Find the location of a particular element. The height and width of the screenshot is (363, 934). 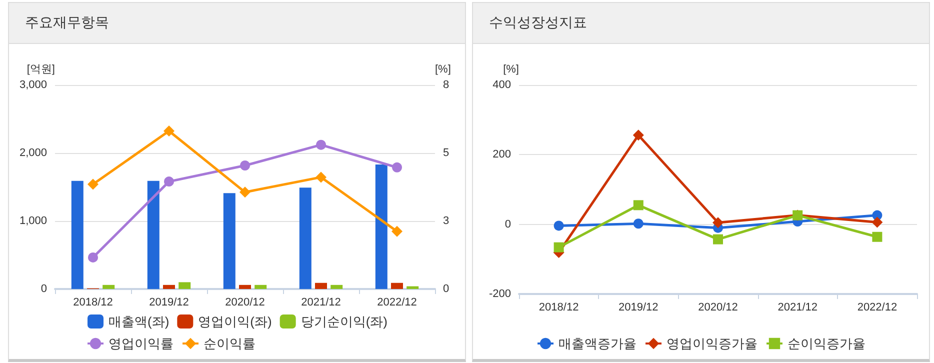

legend-label: 매출액(좌) is located at coordinates (139, 321).